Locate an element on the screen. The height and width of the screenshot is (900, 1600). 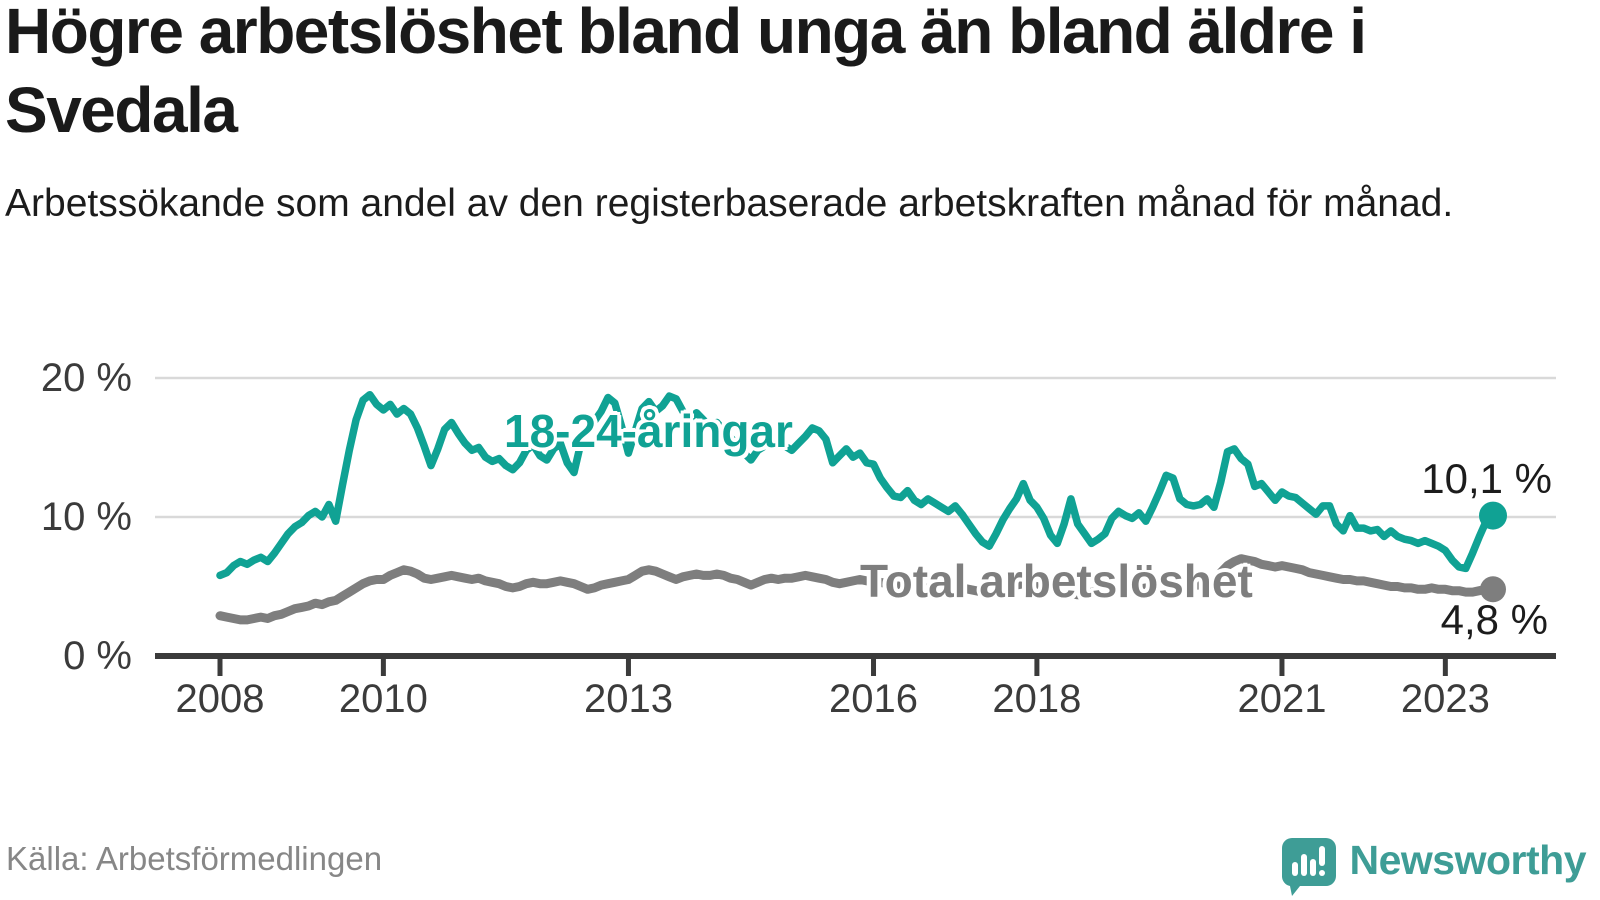
series-label-youth: 18-24-åringar is located at coordinates (648, 431).